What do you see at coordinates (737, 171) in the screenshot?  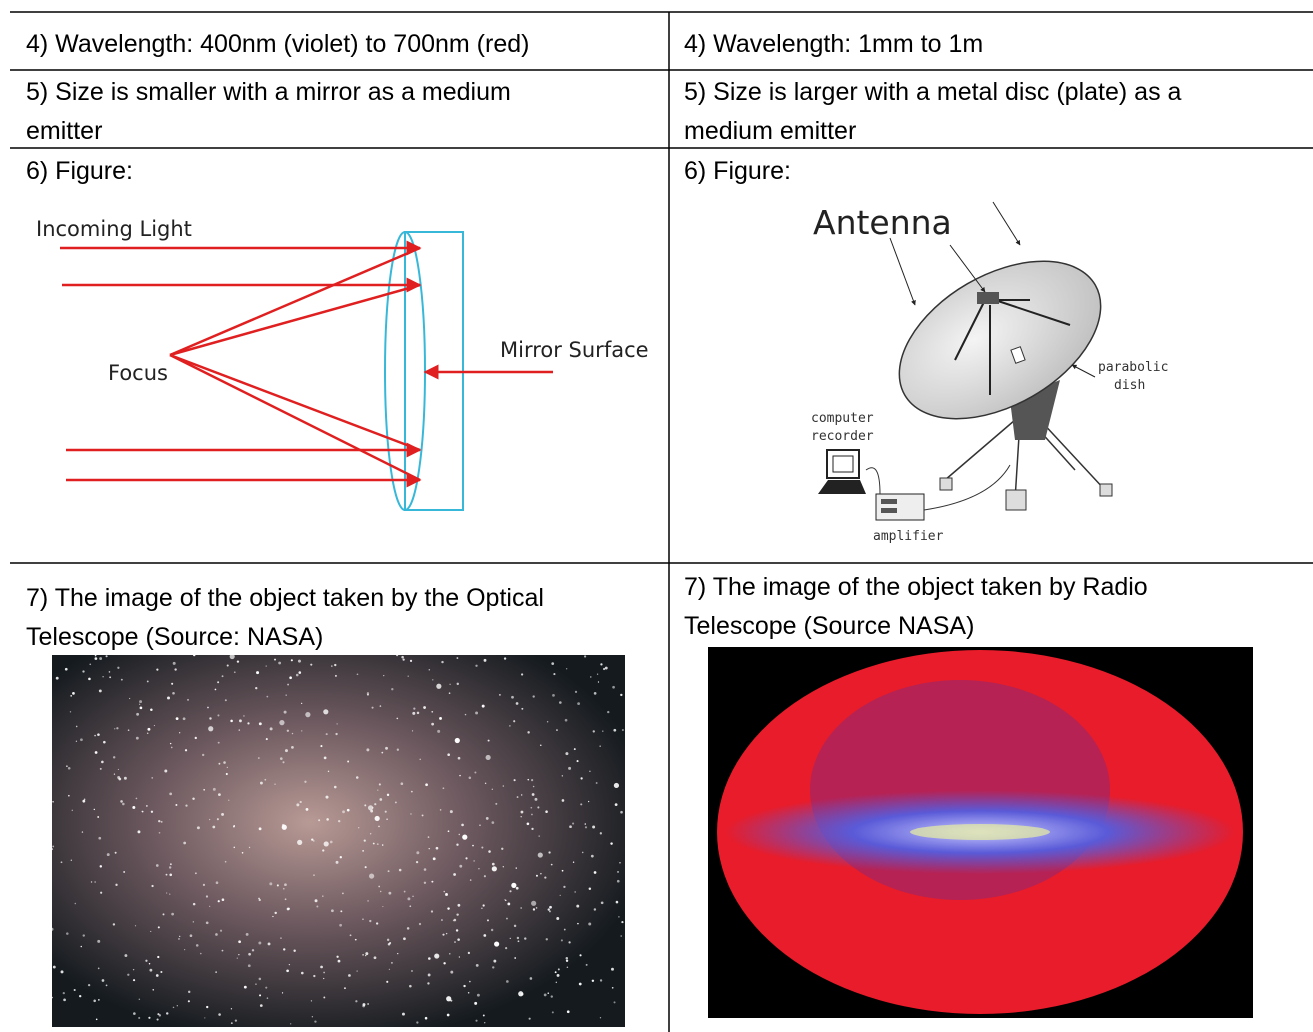 I see `cell-text: 6) Figure:` at bounding box center [737, 171].